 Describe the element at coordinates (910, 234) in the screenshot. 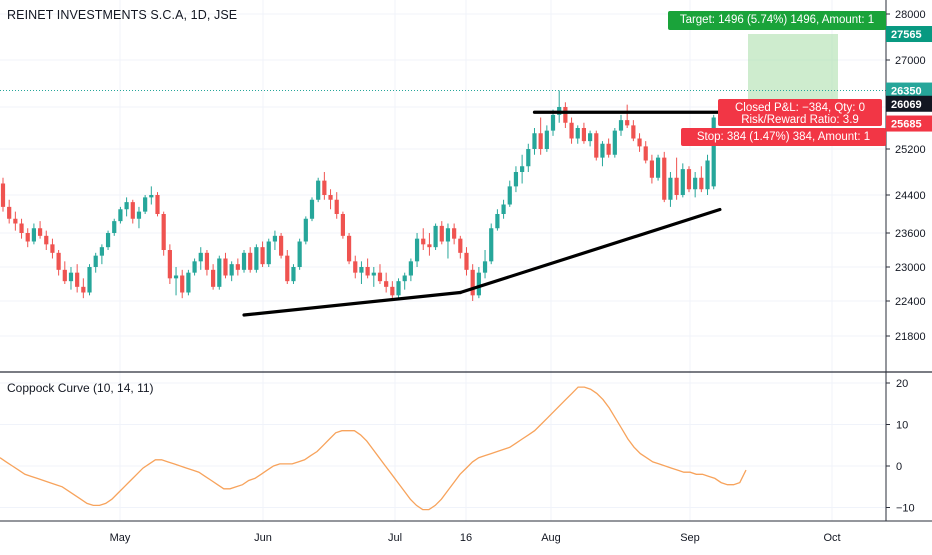

I see `price-tick-label: 23600` at that location.